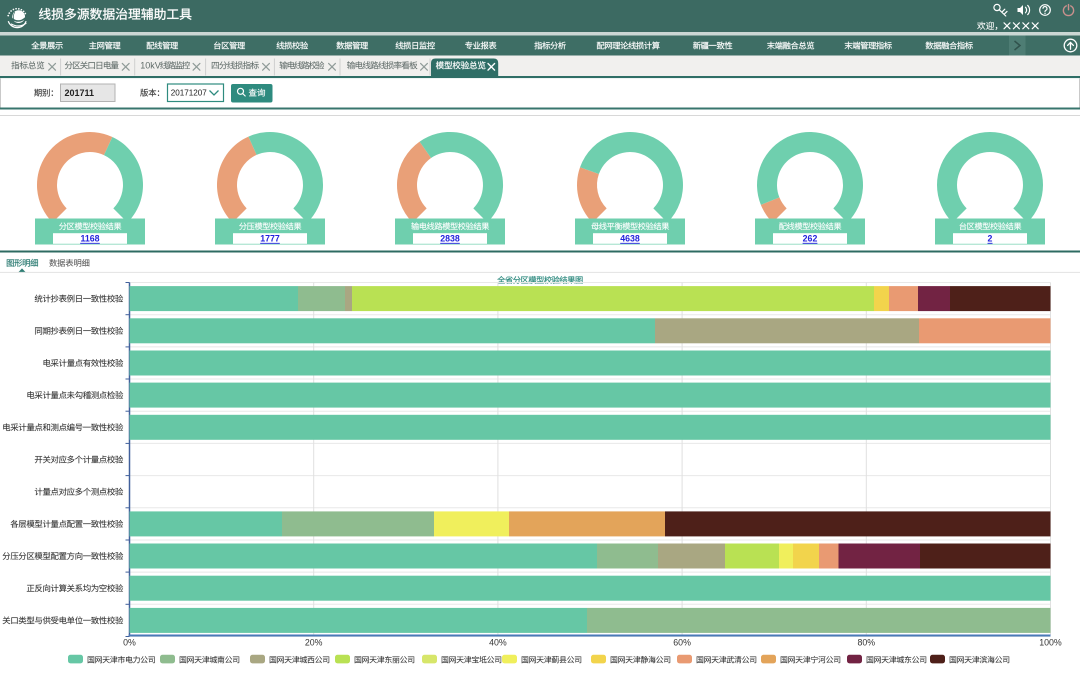 This screenshot has height=675, width=1080. I want to click on svg-text: 40%, so click(498, 643).